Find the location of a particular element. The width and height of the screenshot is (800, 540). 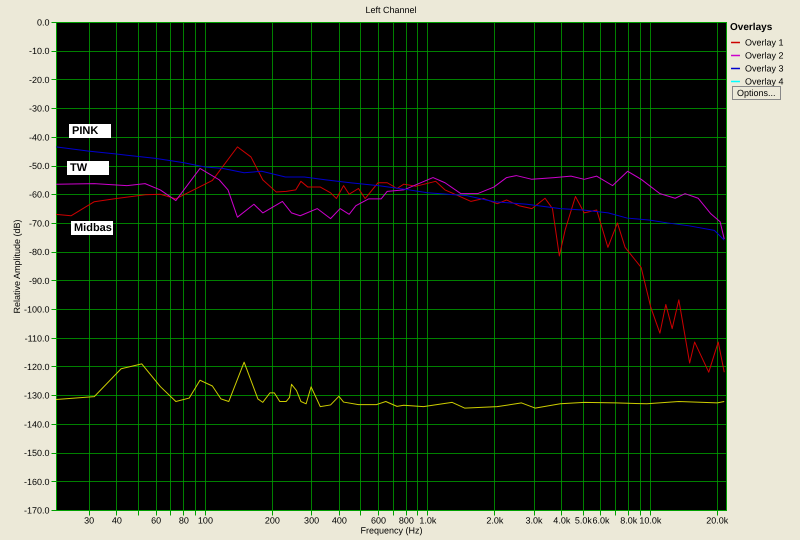

x-tick-label: 80 is located at coordinates (183, 521).